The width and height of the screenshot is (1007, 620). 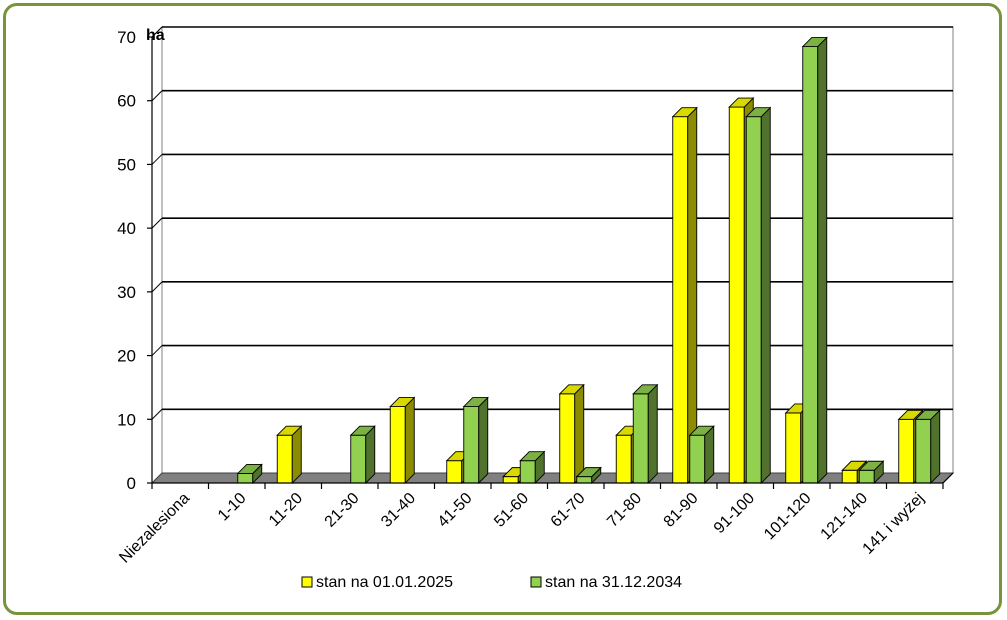 I want to click on x-tick-label: 1-10, so click(x=232, y=507).